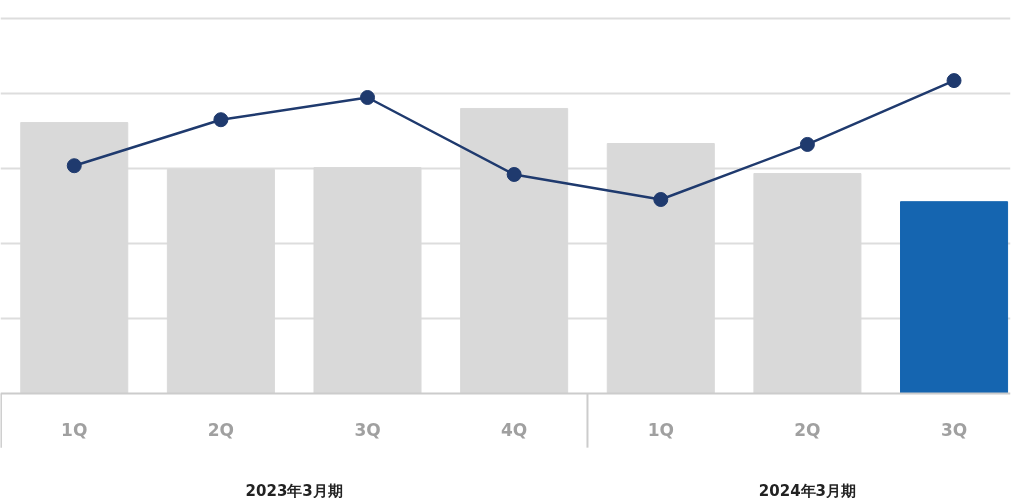  Describe the element at coordinates (954, 298) in the screenshot. I see `bar` at that location.